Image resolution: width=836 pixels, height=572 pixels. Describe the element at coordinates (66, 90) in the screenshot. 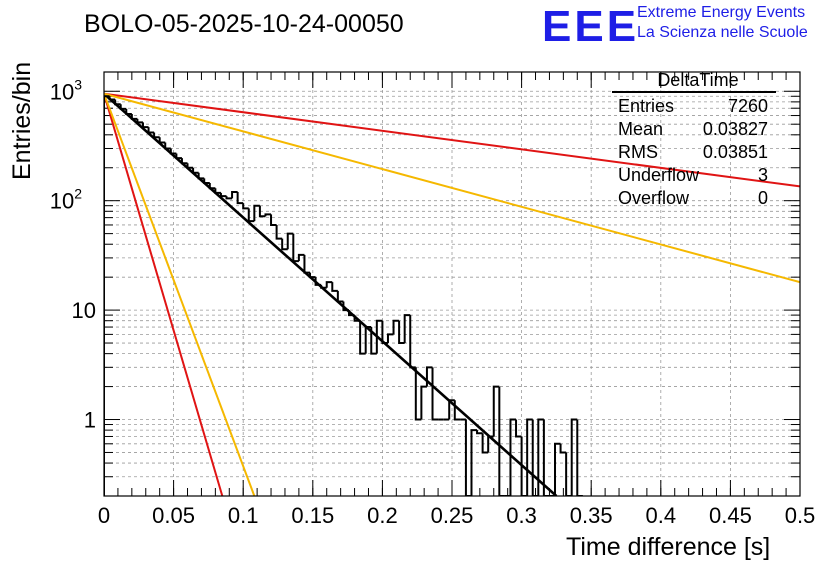

I see `y-tick-label: 10³` at that location.